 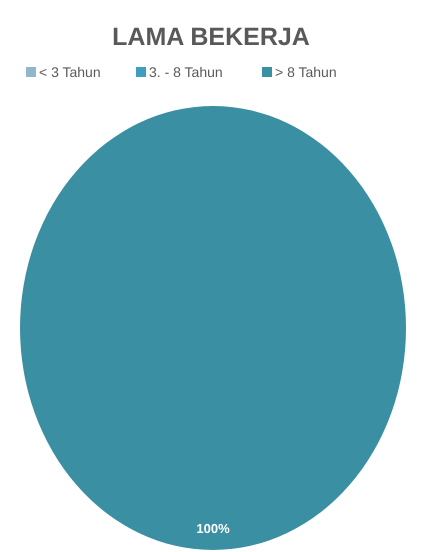 I want to click on legend-label: > 8 Tahun, so click(x=306, y=72).